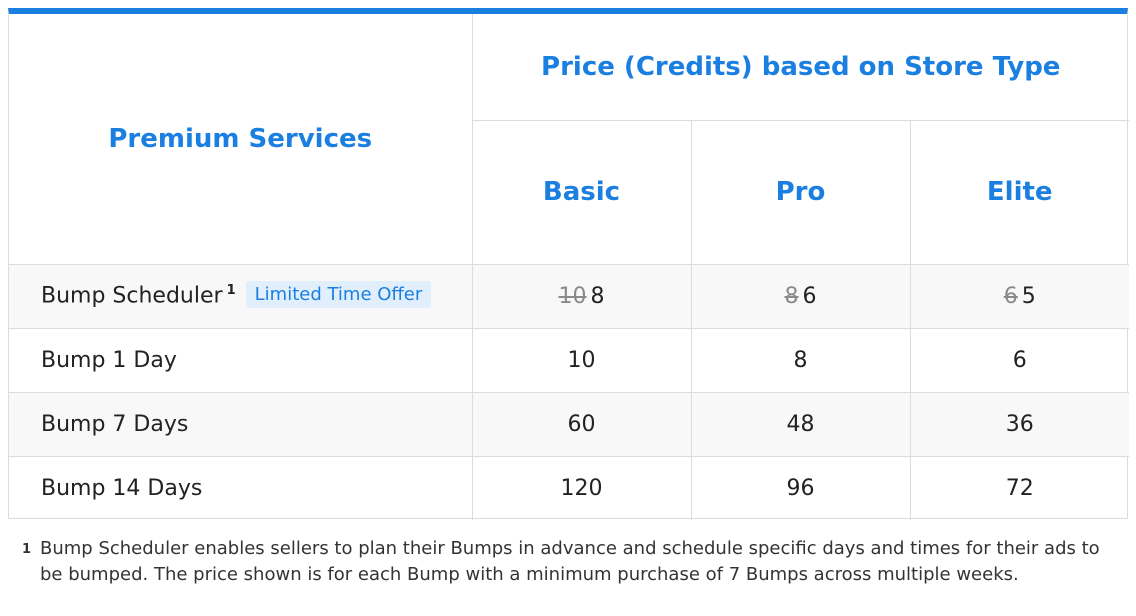 This screenshot has width=1136, height=616. I want to click on price-cell-elite: 36, so click(1019, 424).